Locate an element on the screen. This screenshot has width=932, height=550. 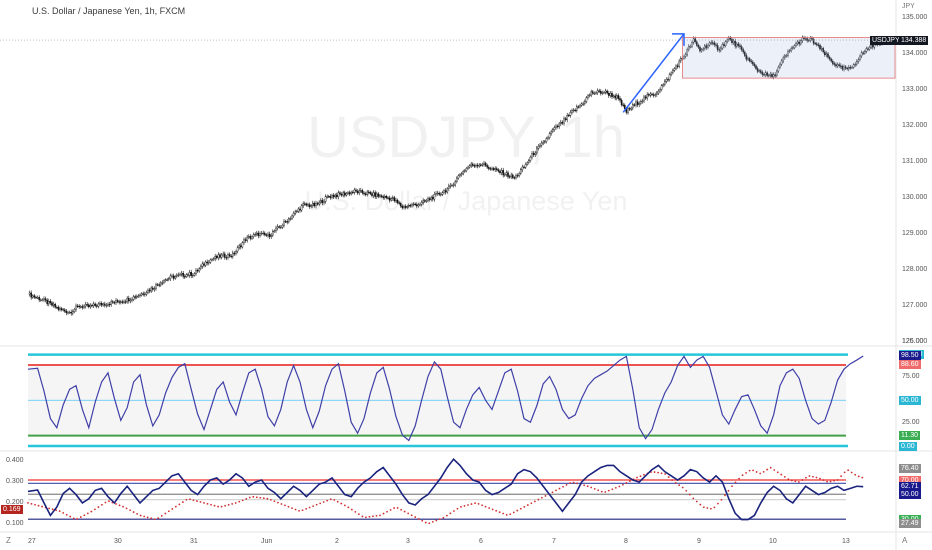
time-tick-label: 10 is located at coordinates (773, 541).